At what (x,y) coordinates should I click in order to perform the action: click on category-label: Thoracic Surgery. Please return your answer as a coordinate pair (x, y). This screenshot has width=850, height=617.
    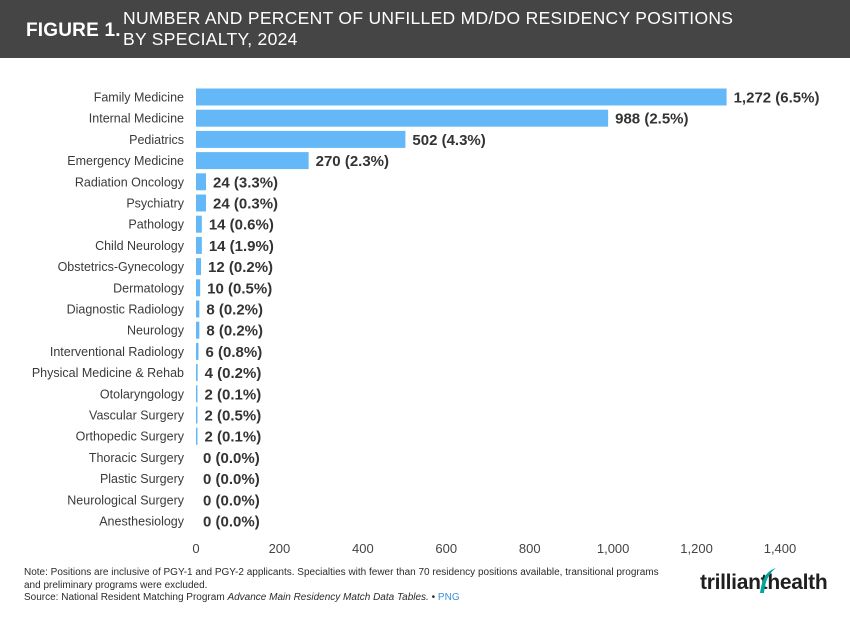
    Looking at the image, I should click on (137, 458).